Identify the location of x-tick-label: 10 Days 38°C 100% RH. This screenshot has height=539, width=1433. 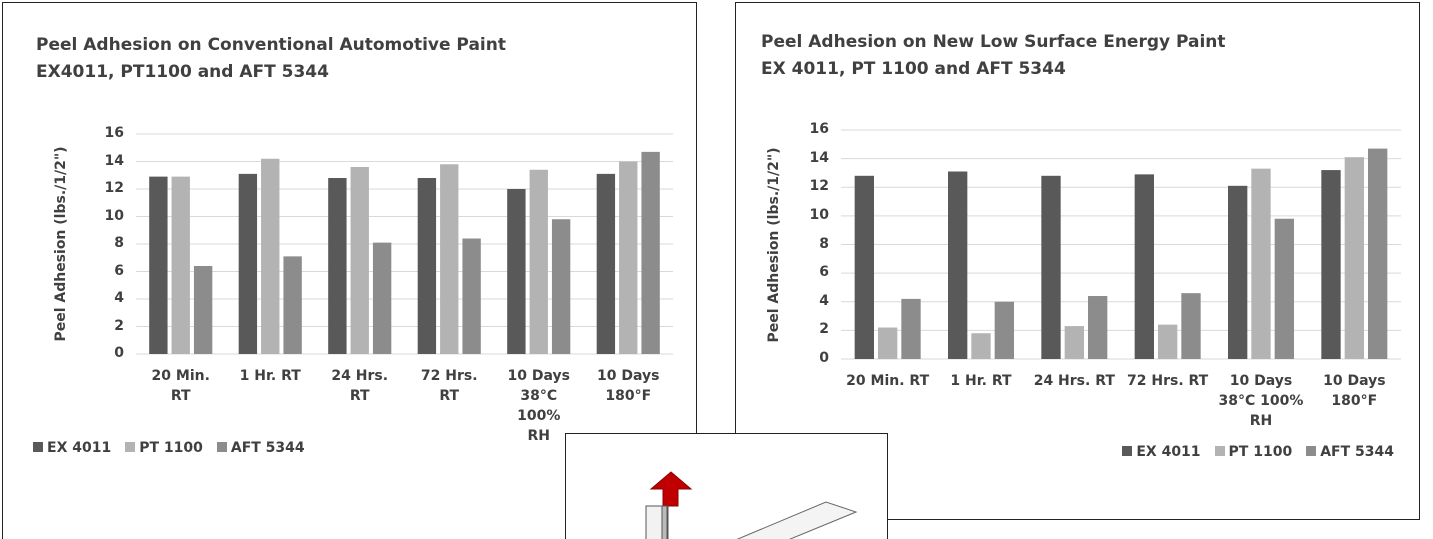
(538, 406).